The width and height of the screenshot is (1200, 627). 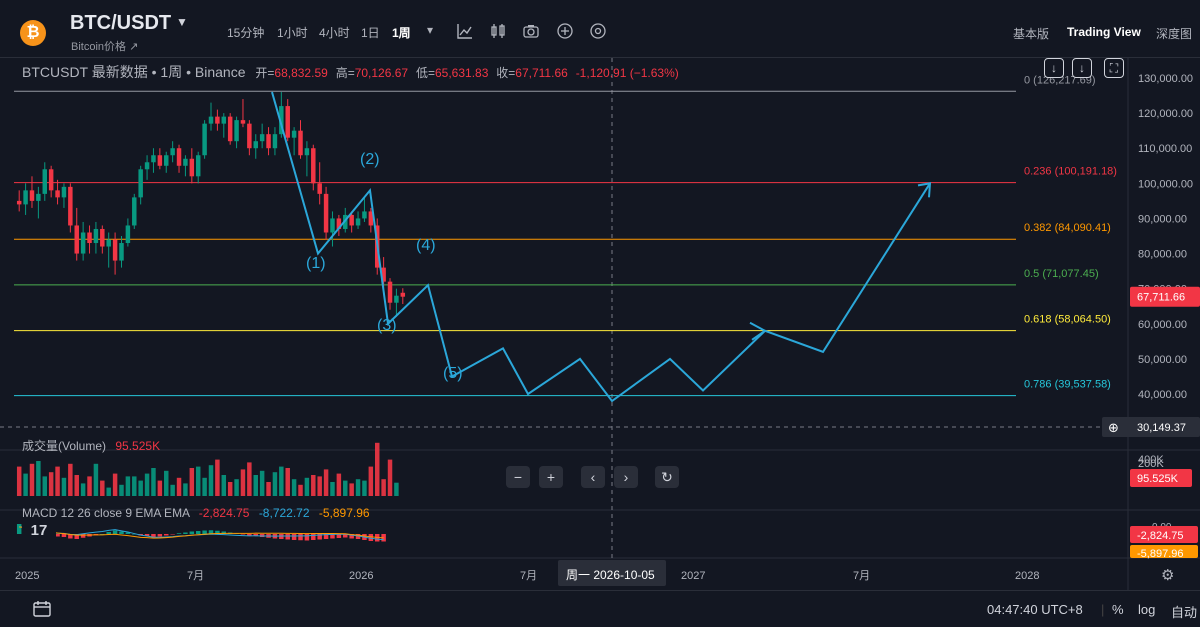 What do you see at coordinates (182, 22) in the screenshot?
I see `symbol-dropdown-icon: ▼` at bounding box center [182, 22].